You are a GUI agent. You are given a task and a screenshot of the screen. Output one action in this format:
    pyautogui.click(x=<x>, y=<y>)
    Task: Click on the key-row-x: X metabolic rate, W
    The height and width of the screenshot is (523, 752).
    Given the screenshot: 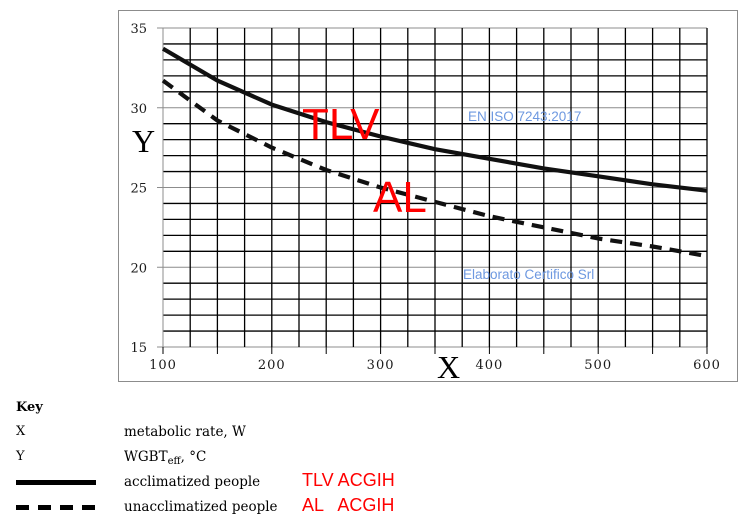 What is the action you would take?
    pyautogui.click(x=376, y=433)
    